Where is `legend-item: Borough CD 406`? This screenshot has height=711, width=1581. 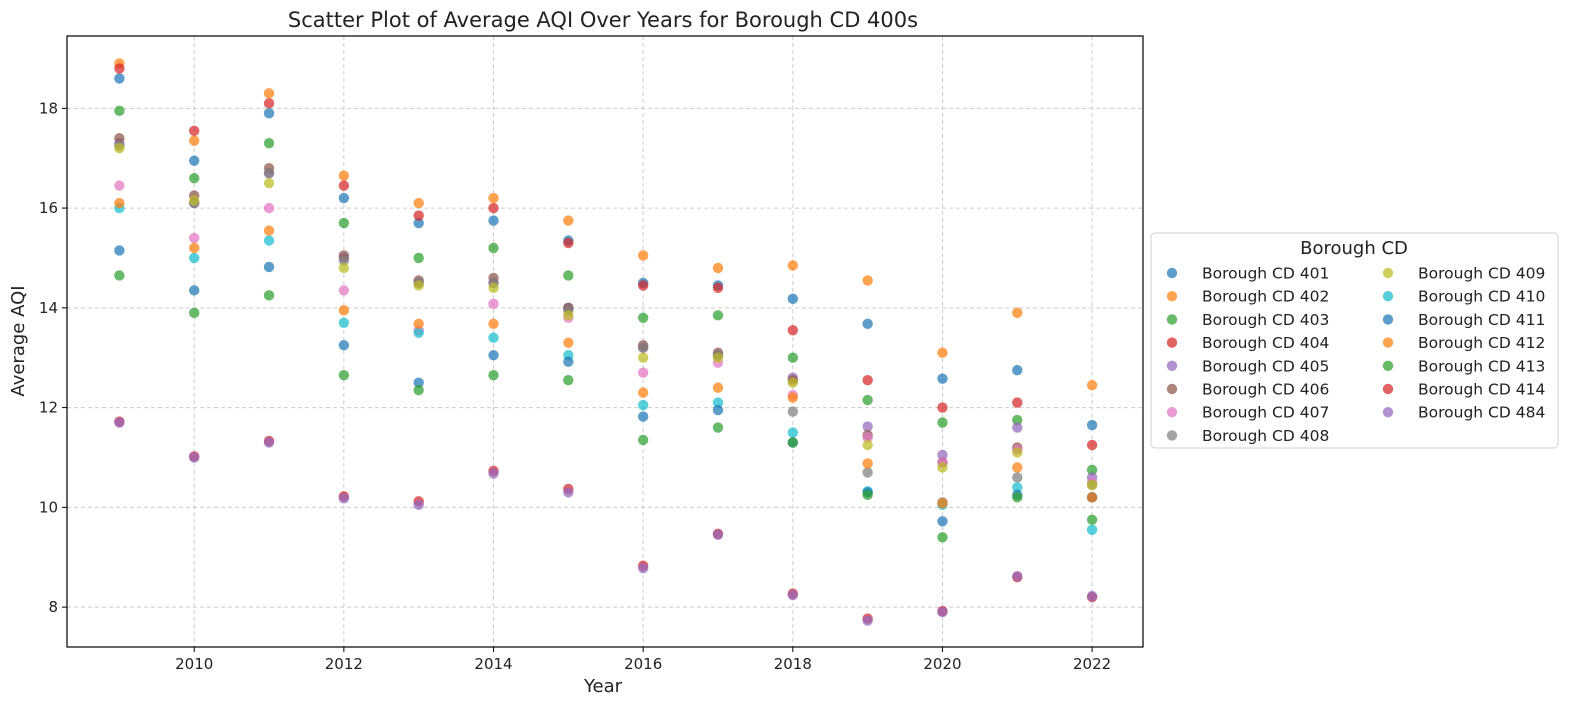 legend-item: Borough CD 406 is located at coordinates (1247, 390).